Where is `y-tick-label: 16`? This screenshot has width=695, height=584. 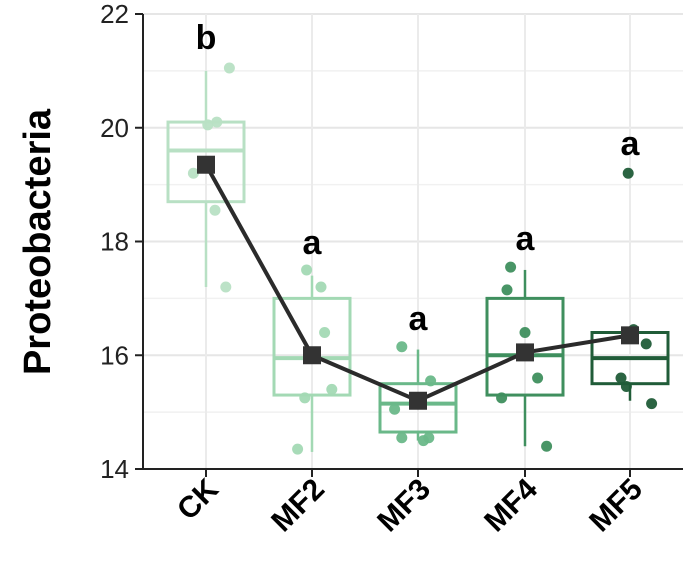 y-tick-label: 16 is located at coordinates (114, 355).